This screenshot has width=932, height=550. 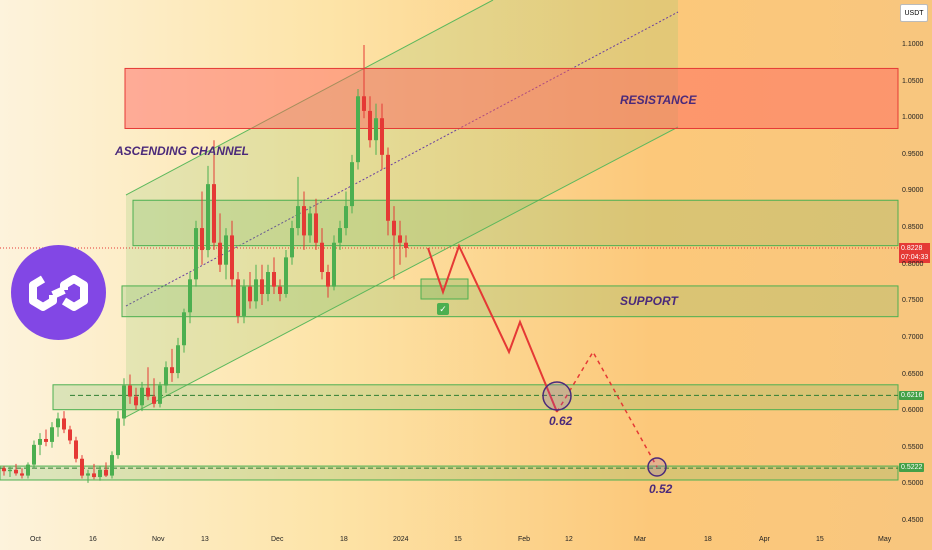 I want to click on x-tick-label: 13, so click(x=205, y=539).